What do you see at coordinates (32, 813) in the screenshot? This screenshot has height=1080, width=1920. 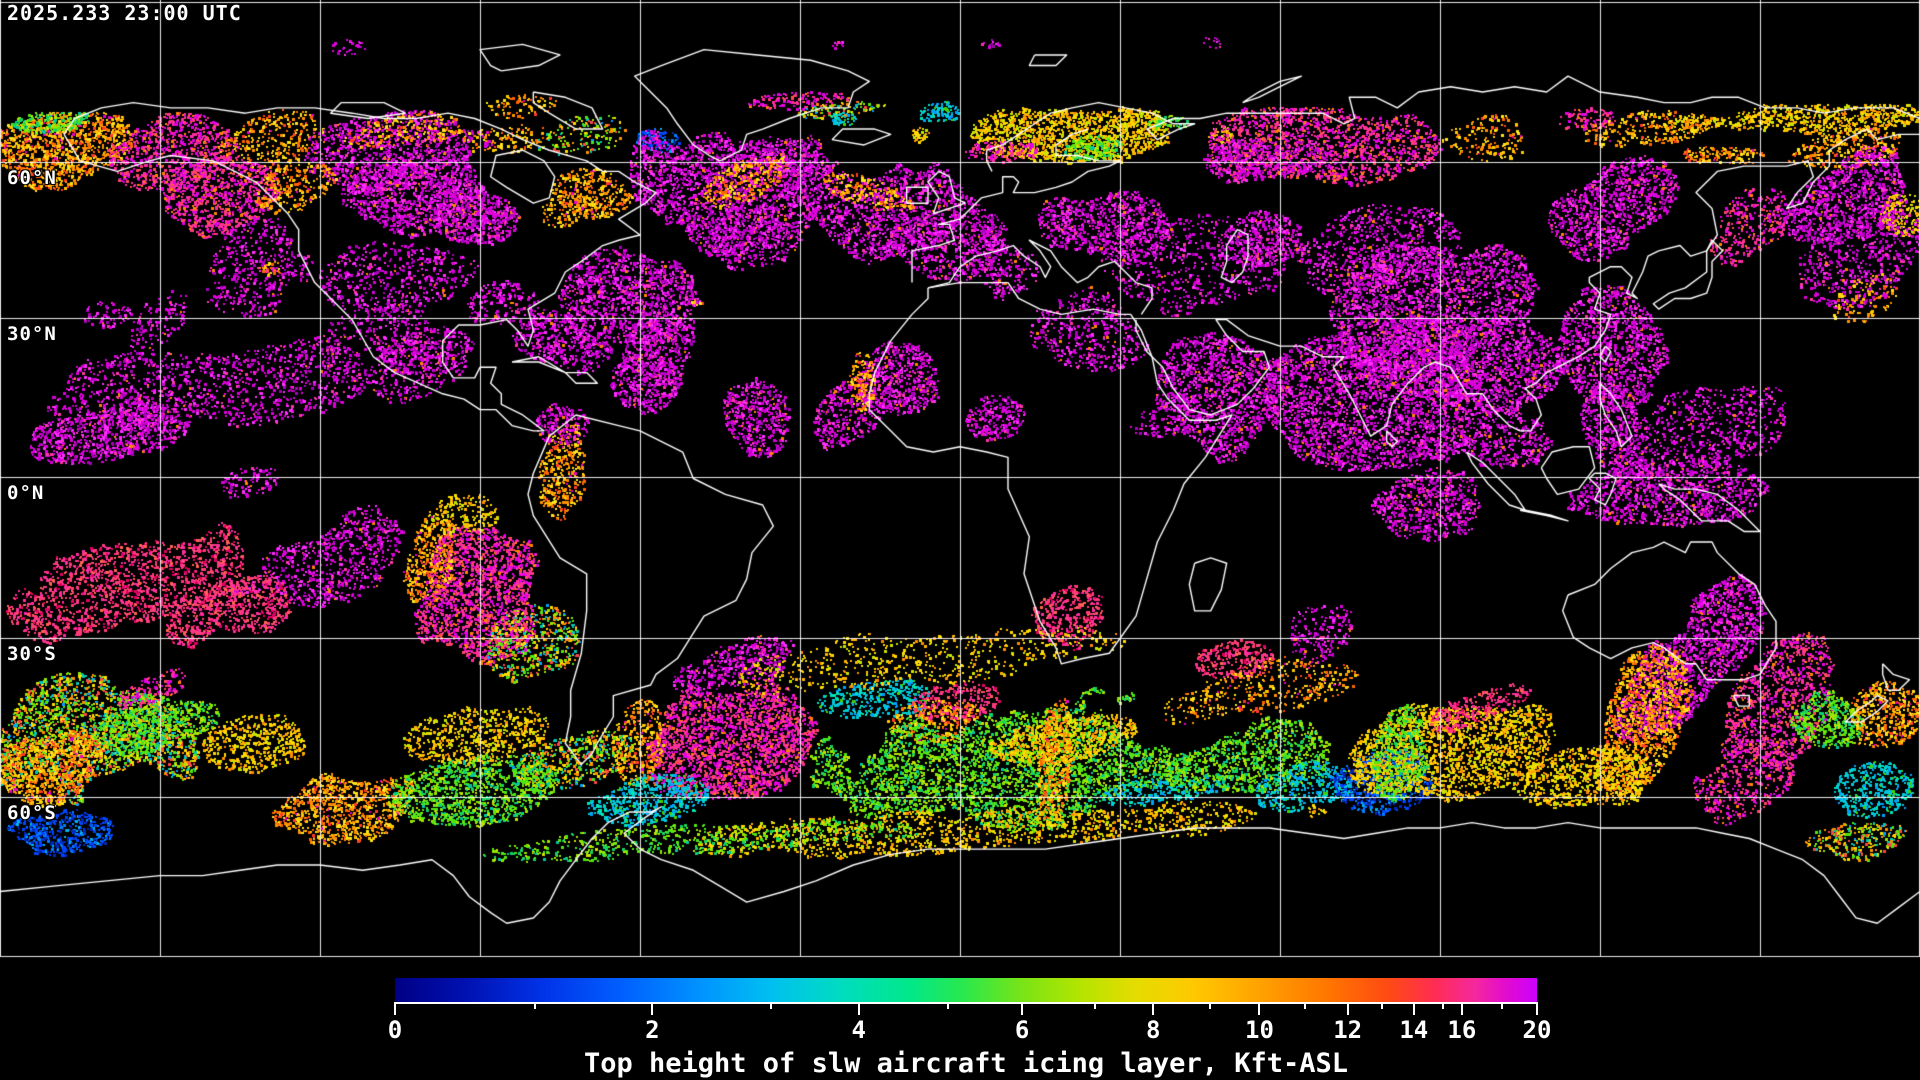 I see `latitude-label: 60°S` at bounding box center [32, 813].